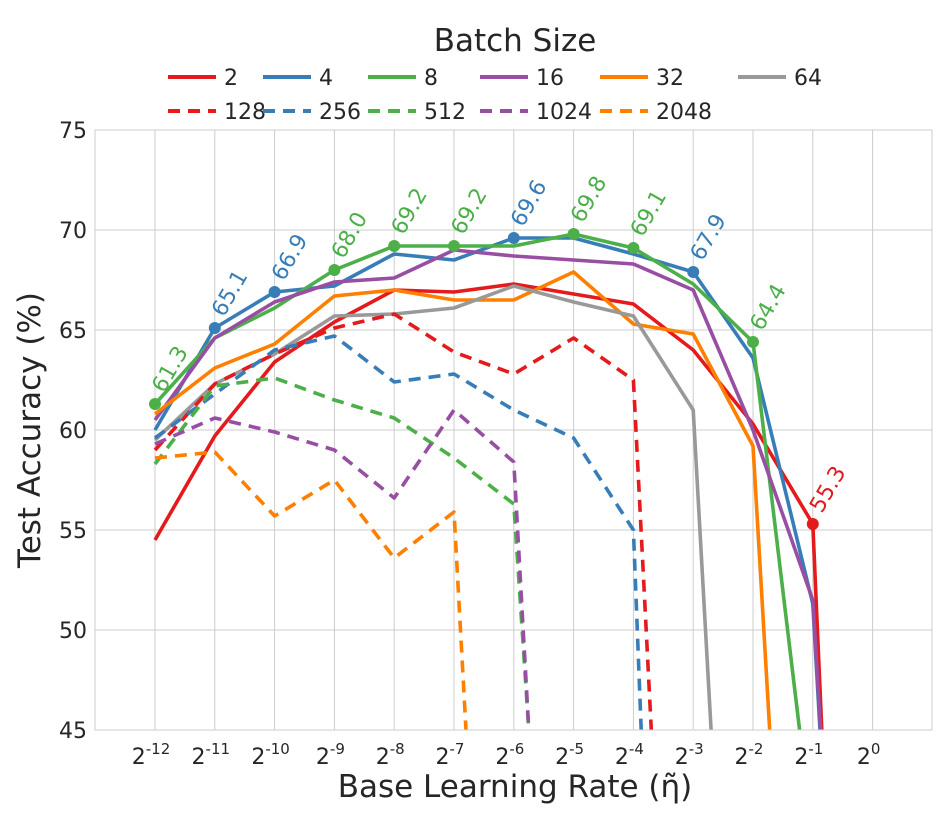 Image resolution: width=947 pixels, height=825 pixels. Describe the element at coordinates (550, 78) in the screenshot. I see `legend-label-16: 16` at that location.